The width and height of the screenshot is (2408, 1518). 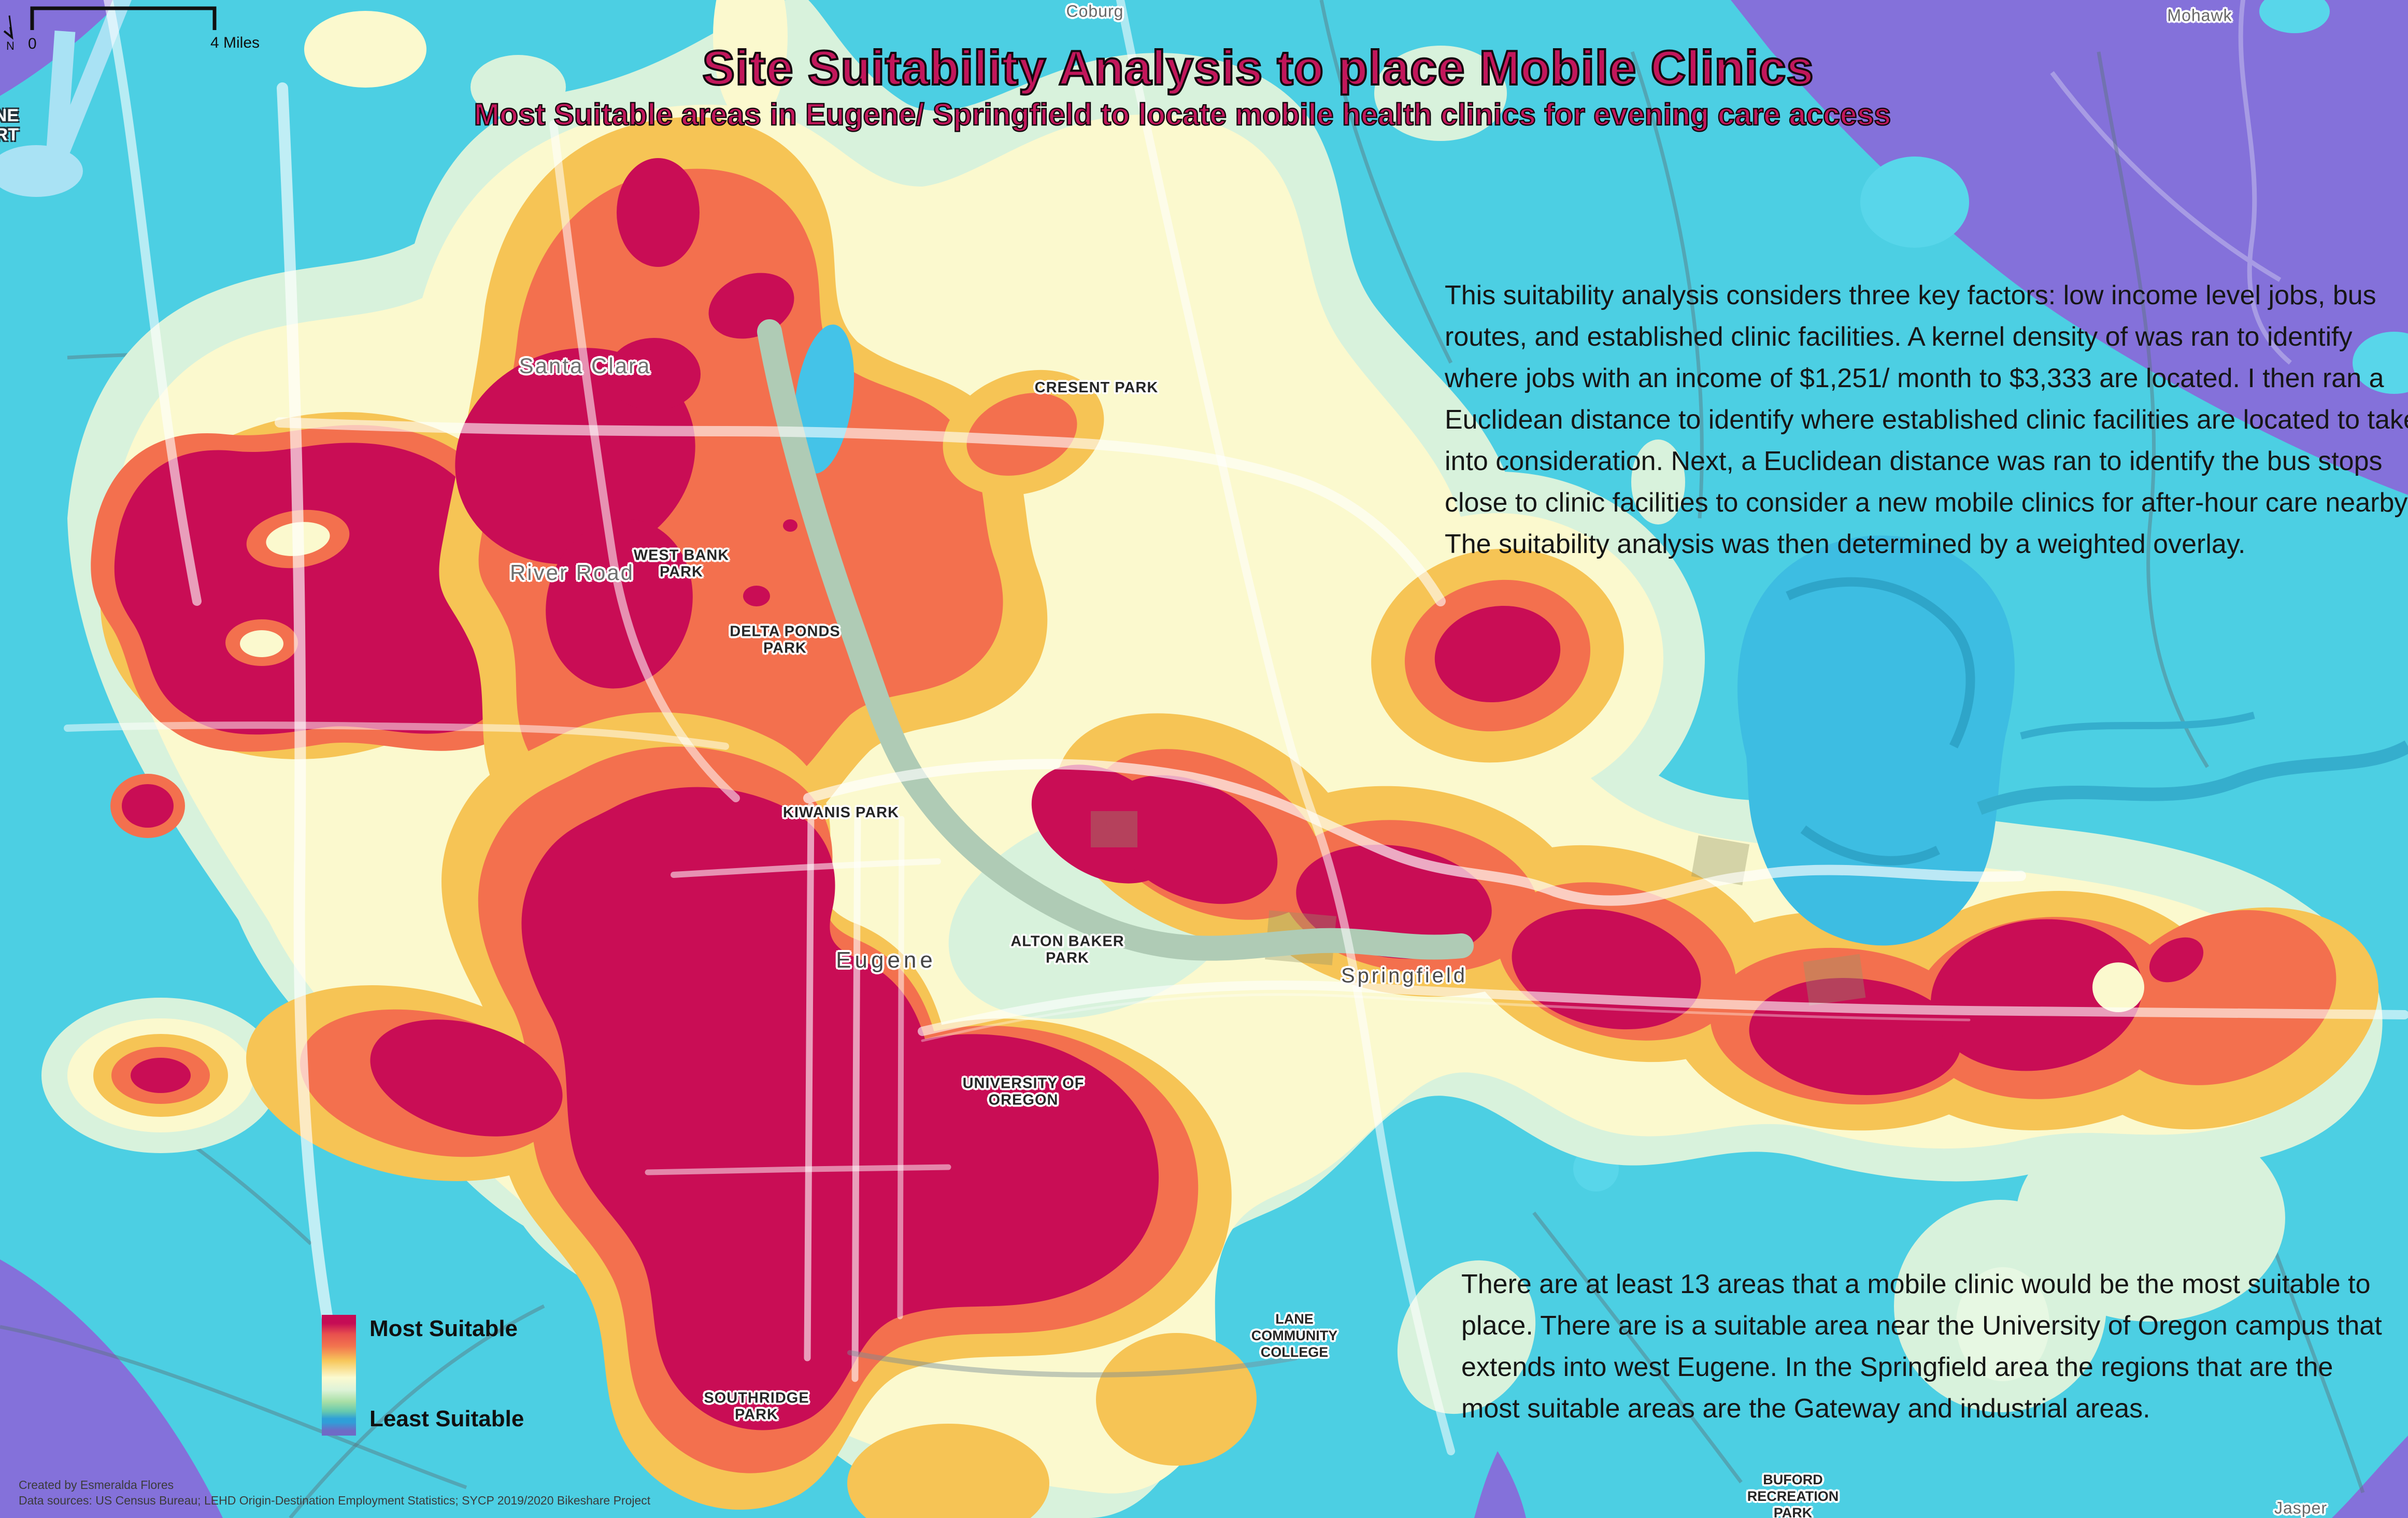 What do you see at coordinates (11, 46) in the screenshot?
I see `north-label: N` at bounding box center [11, 46].